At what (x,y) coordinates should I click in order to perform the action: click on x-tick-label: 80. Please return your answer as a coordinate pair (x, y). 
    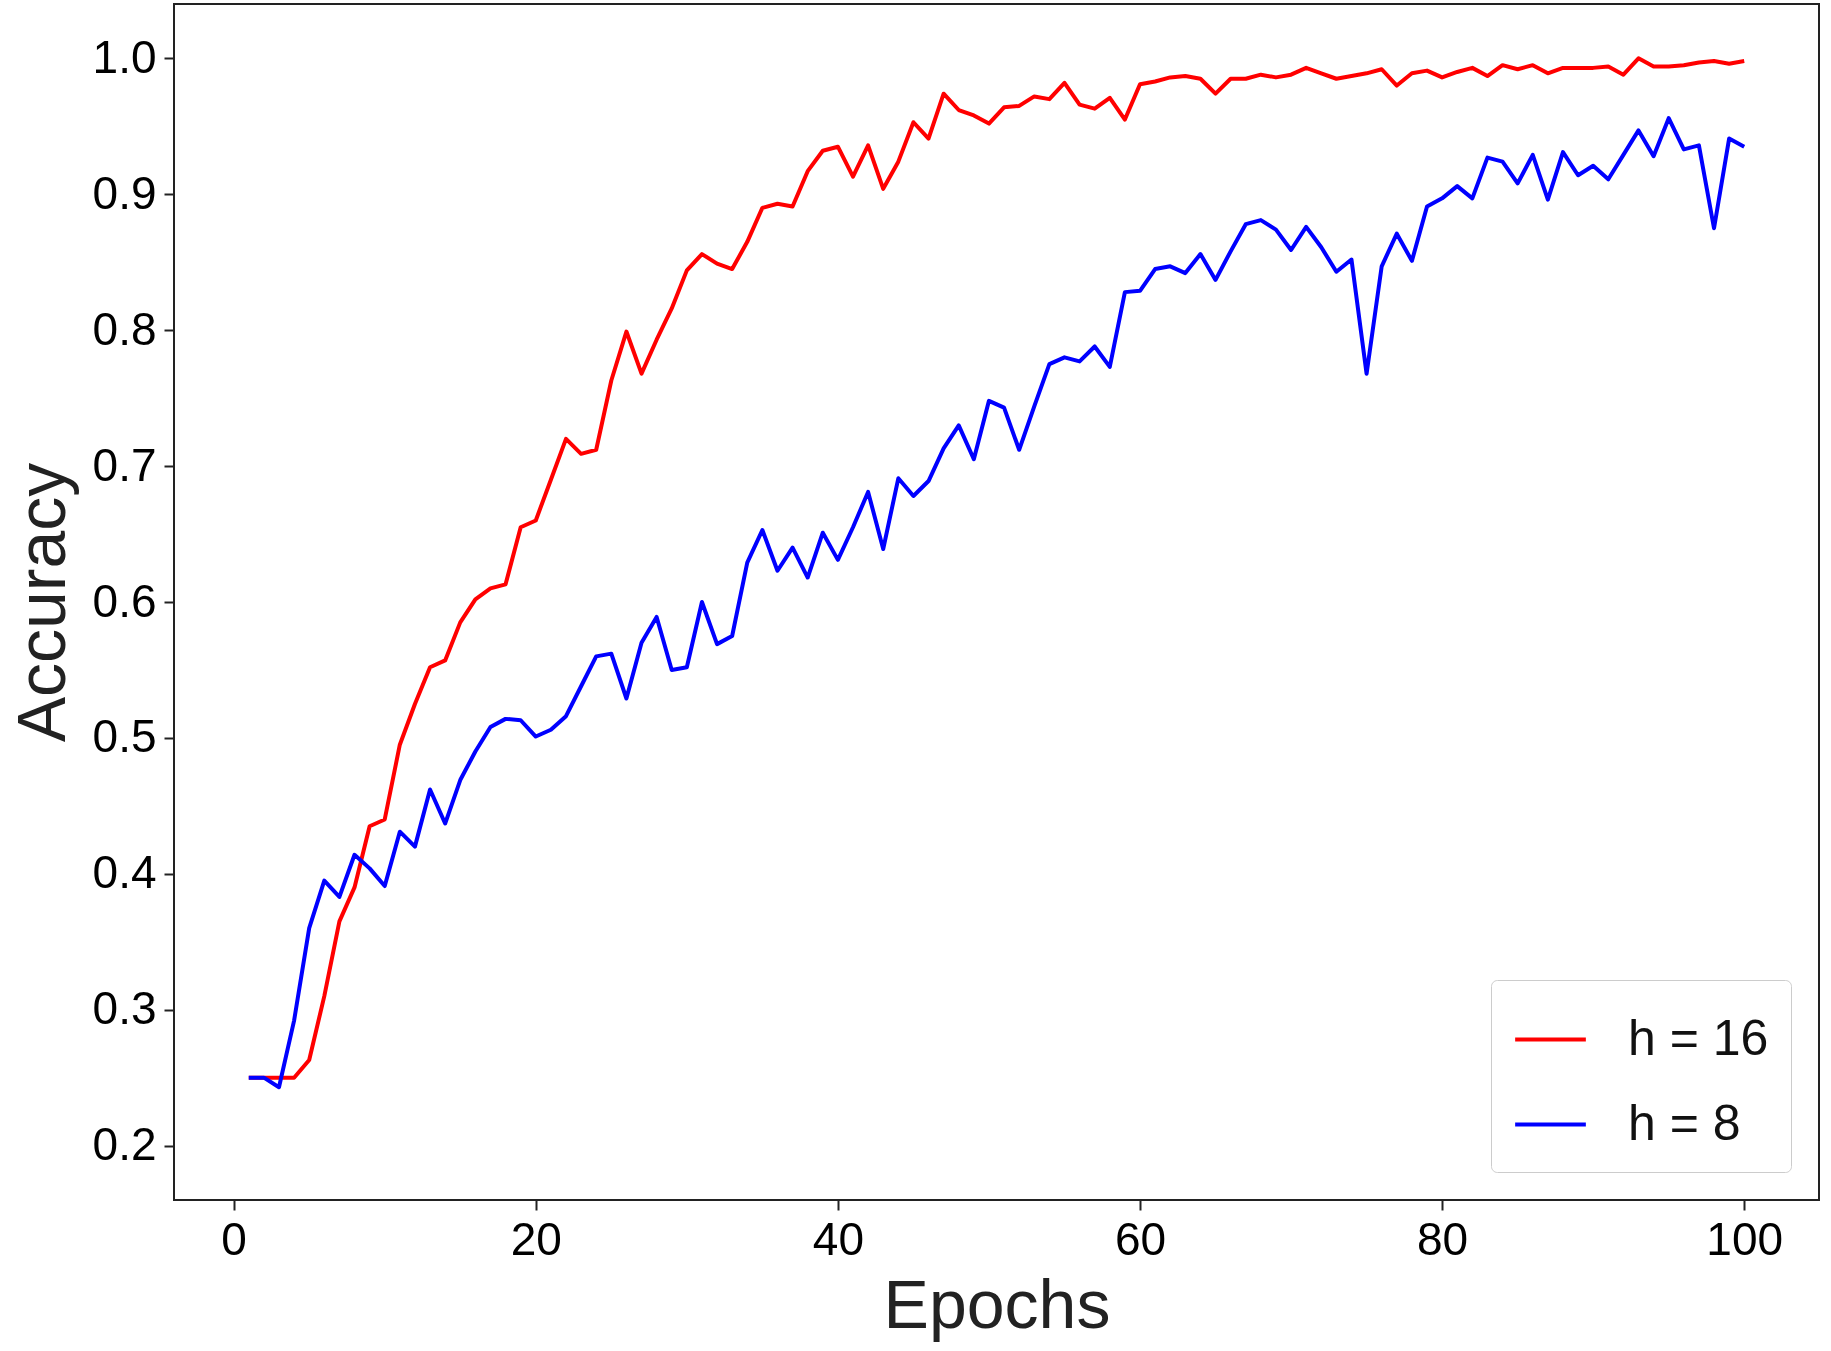
    Looking at the image, I should click on (1443, 1238).